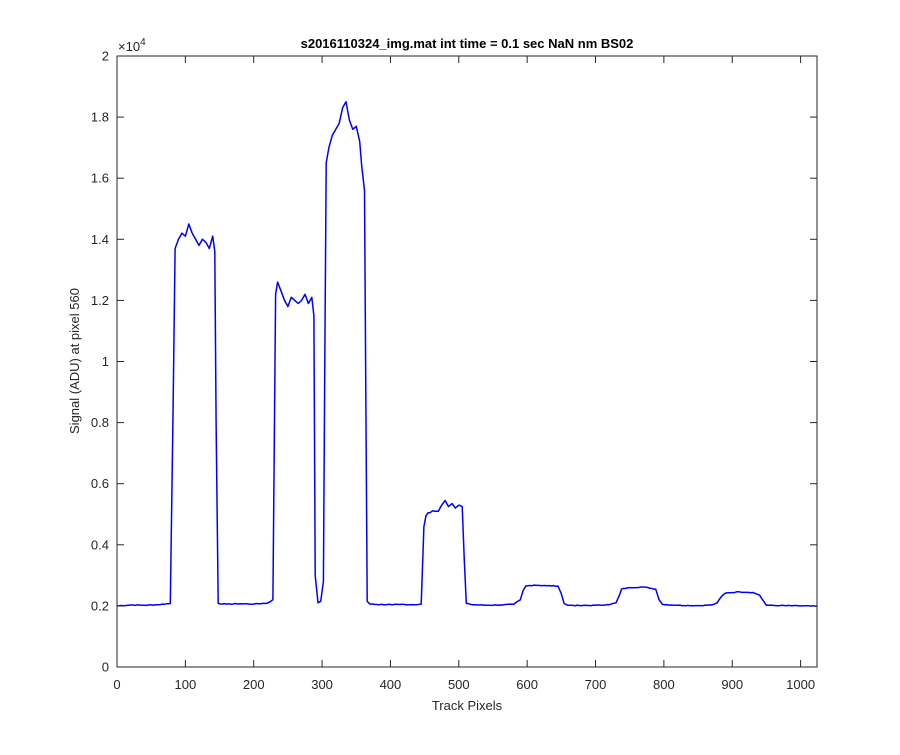 This screenshot has width=900, height=755. I want to click on y-tick-label: 0, so click(105, 667).